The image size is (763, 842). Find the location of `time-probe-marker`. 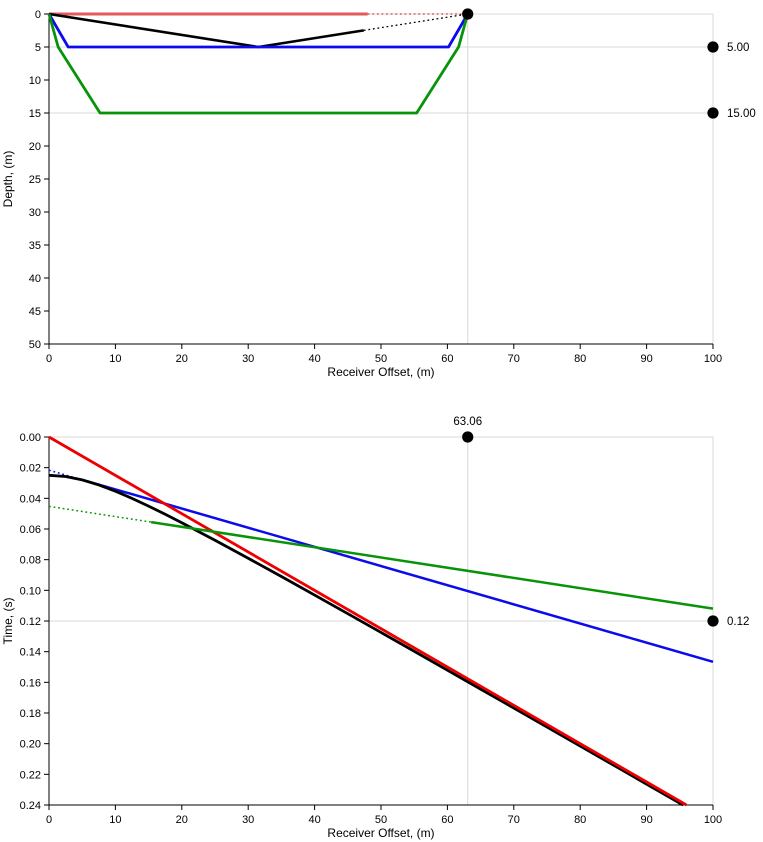

time-probe-marker is located at coordinates (713, 621).